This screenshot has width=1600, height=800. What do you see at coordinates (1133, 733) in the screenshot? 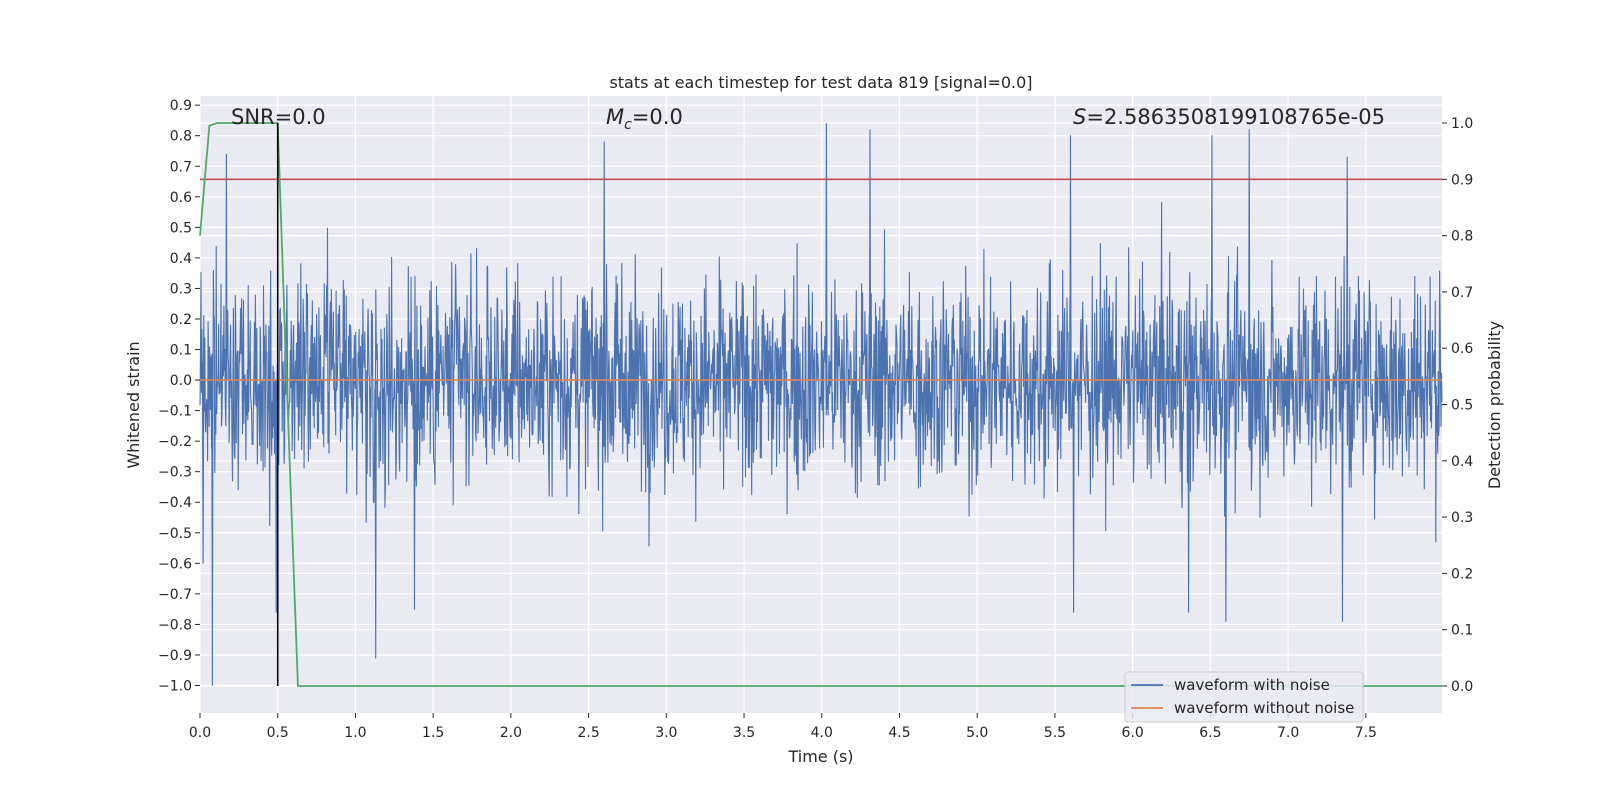
I see `x-tick-label: 6.0` at bounding box center [1133, 733].